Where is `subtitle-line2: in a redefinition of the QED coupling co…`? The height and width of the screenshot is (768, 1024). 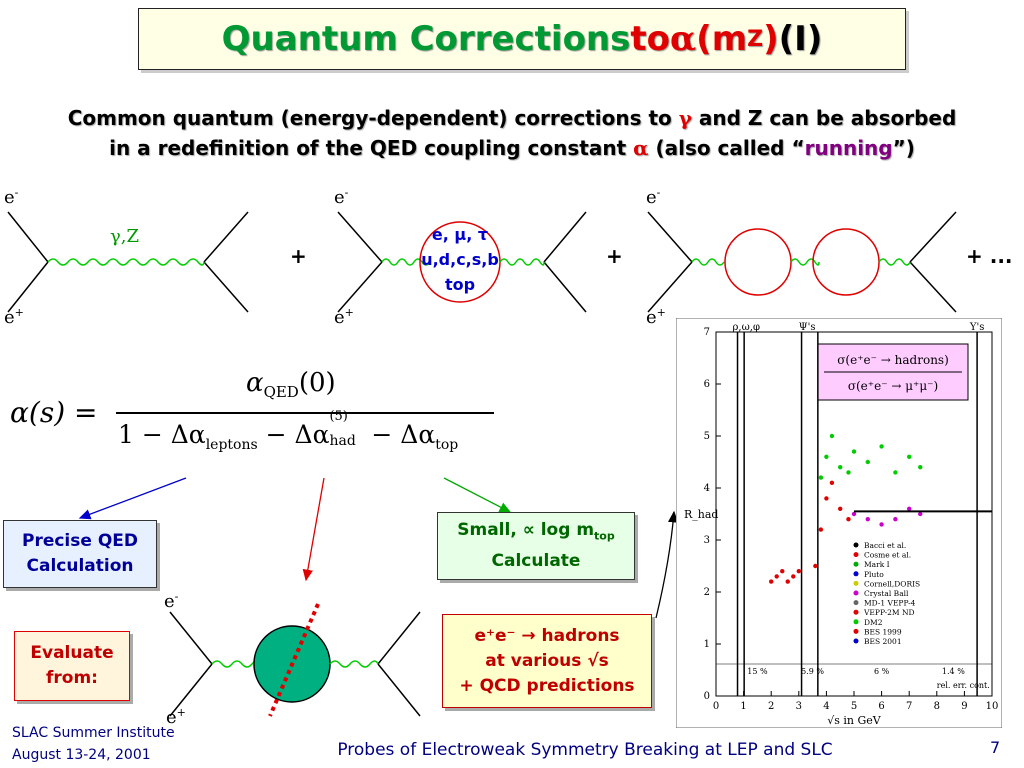
subtitle-line2: in a redefinition of the QED coupling co… is located at coordinates (512, 148).